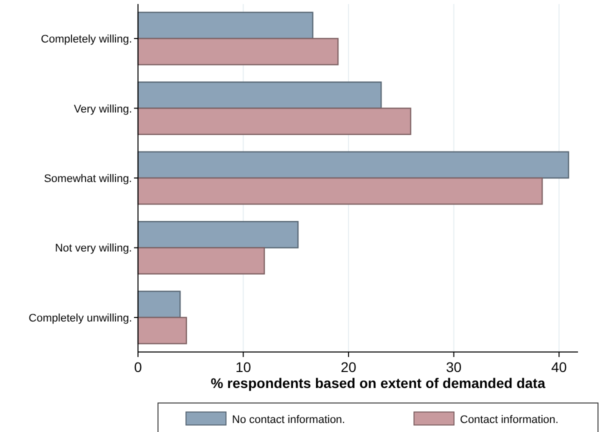 This screenshot has height=432, width=606. I want to click on y-tick-label: Completely unwilling., so click(80, 318).